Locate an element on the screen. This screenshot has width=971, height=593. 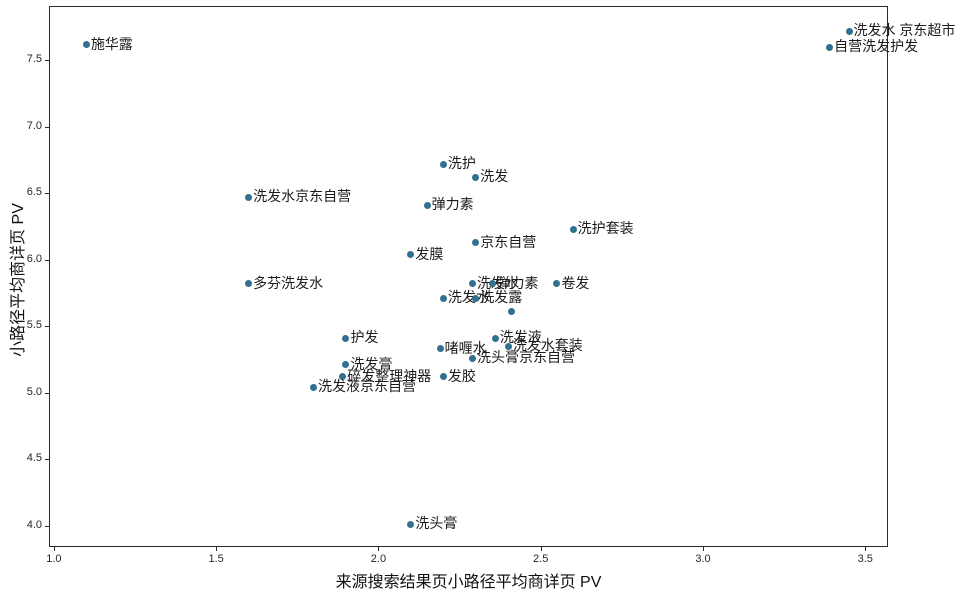
point-label: 京东自营 is located at coordinates (508, 241).